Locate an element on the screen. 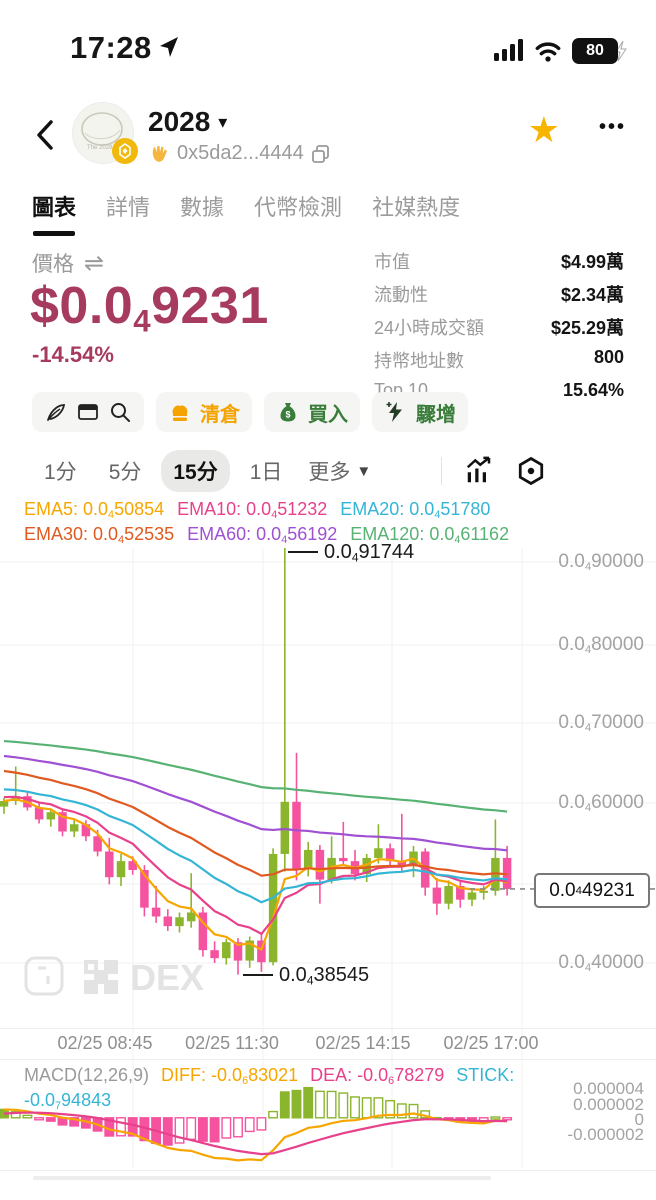 This screenshot has height=1200, width=656. contract-address: 0x5da2...4444 is located at coordinates (240, 153).